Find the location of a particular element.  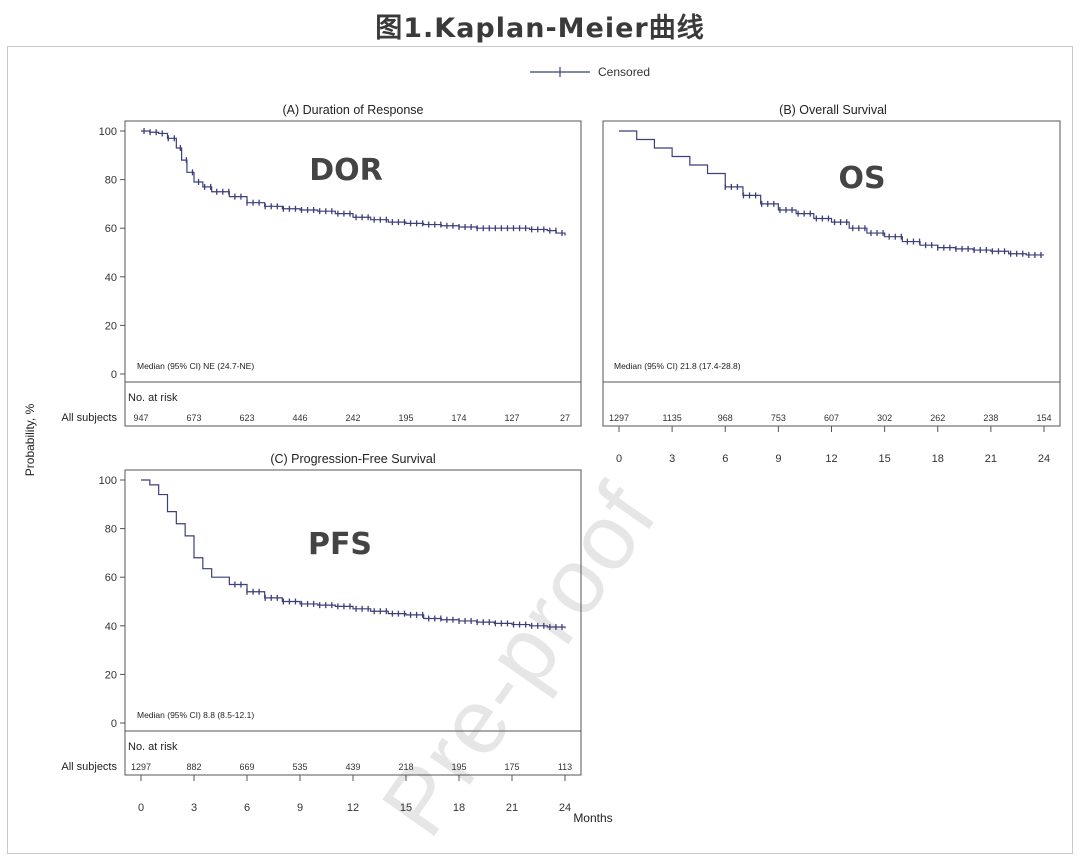

at-risk-value: 175 is located at coordinates (511, 767).